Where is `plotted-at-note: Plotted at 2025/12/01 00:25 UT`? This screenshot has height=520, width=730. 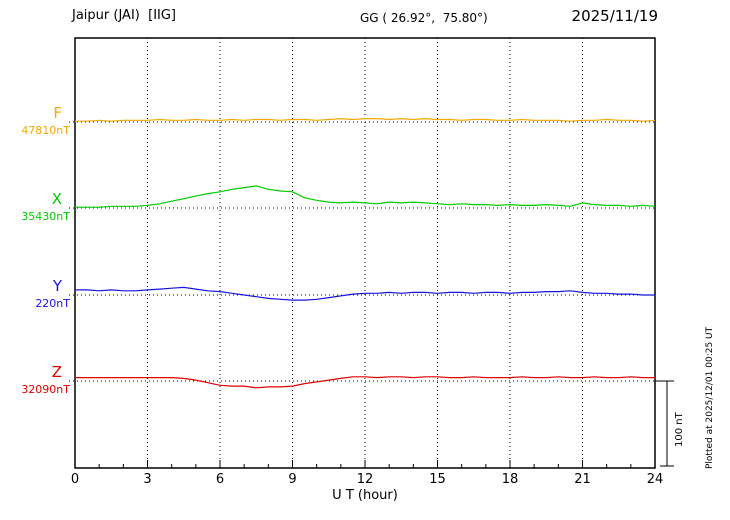 plotted-at-note: Plotted at 2025/12/01 00:25 UT is located at coordinates (710, 397).